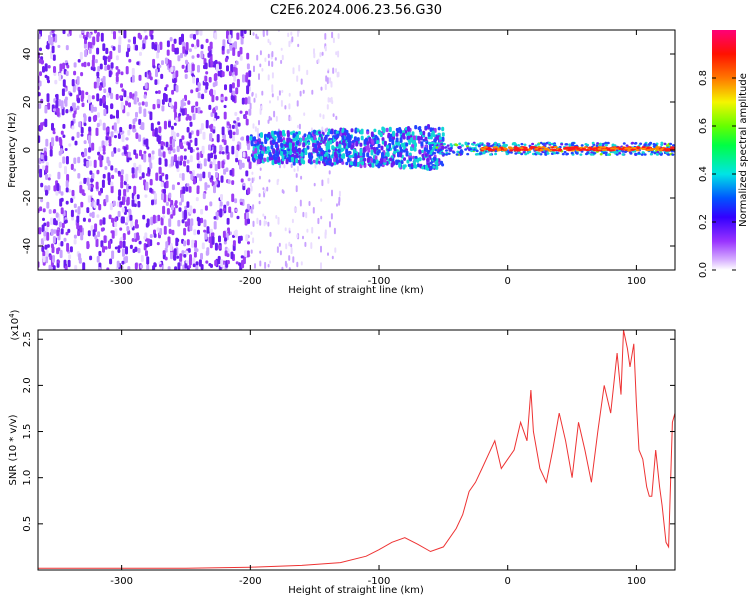 Image resolution: width=750 pixels, height=600 pixels. I want to click on spectrogram-y-tick-label: 40, so click(27, 54).